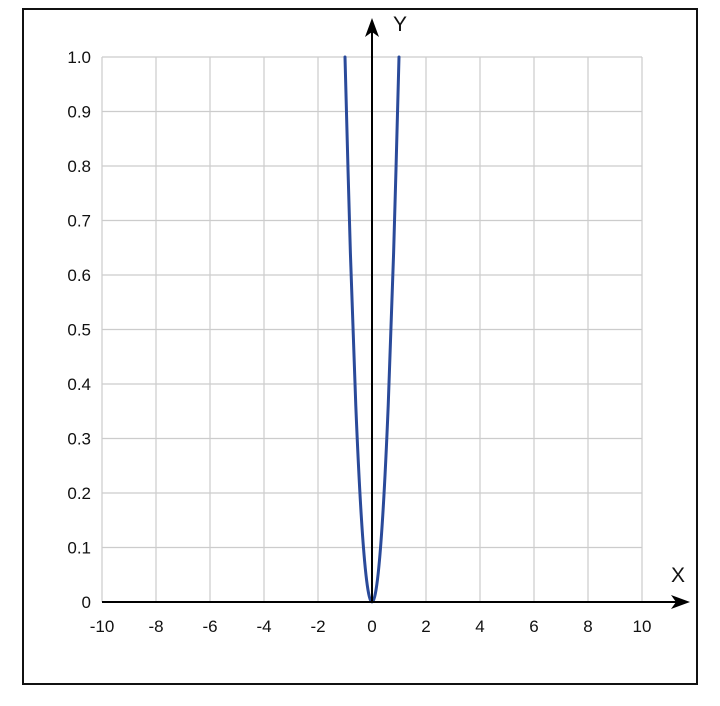  I want to click on y-tick-label: 1.0, so click(79, 57).